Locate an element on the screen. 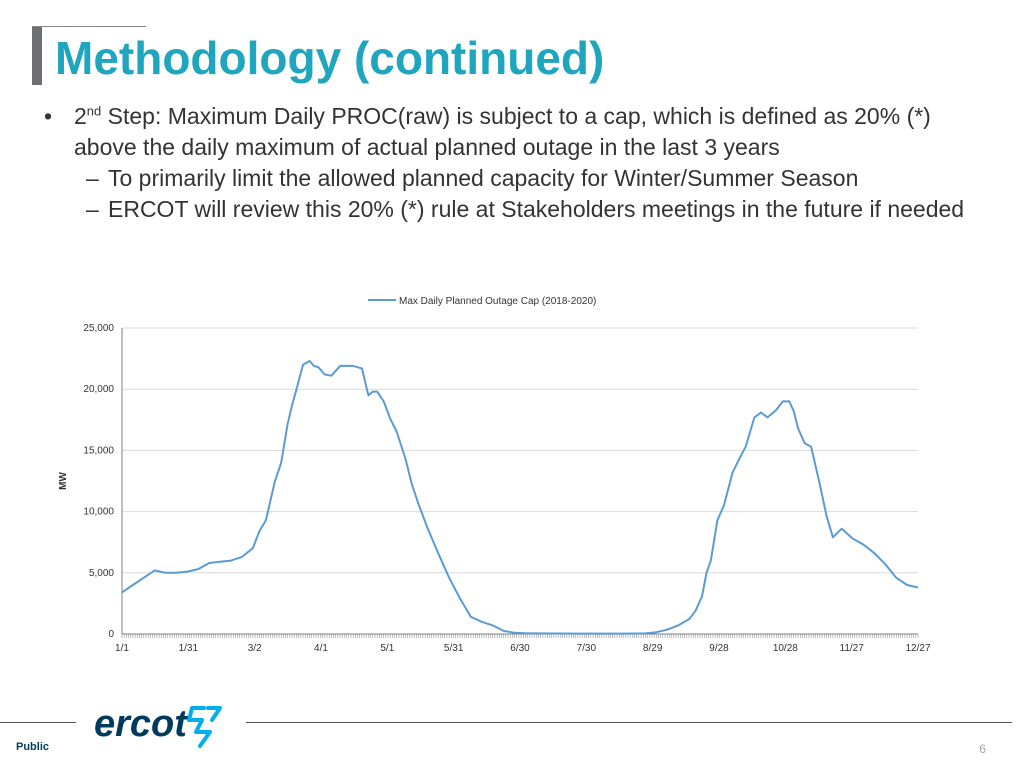 This screenshot has width=1024, height=768. y-tick-label: 25,000 is located at coordinates (98, 328).